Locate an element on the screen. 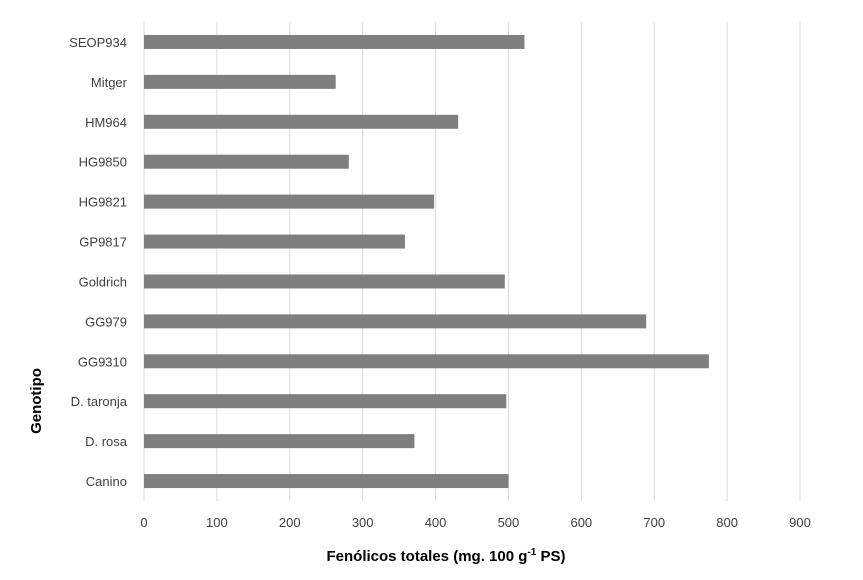  x-tick-label: 200 is located at coordinates (290, 522).